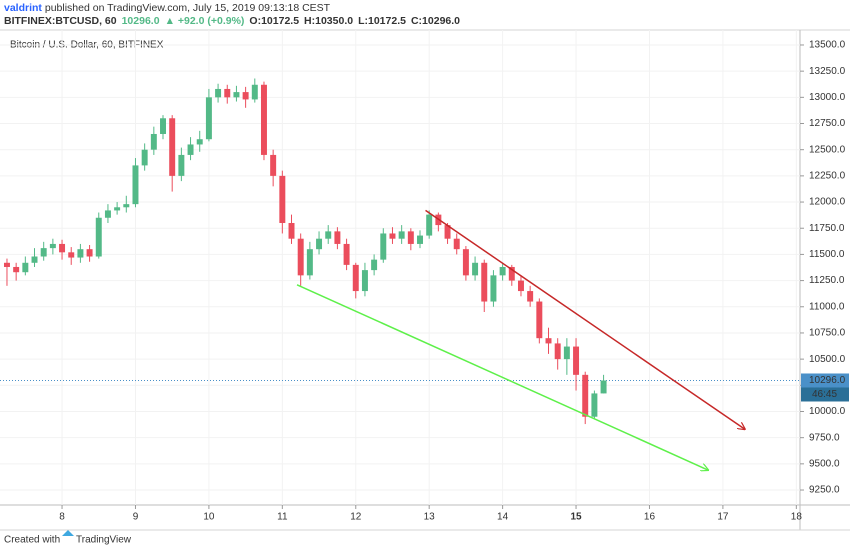  Describe the element at coordinates (576, 517) in the screenshot. I see `x-tick-label: 15` at that location.